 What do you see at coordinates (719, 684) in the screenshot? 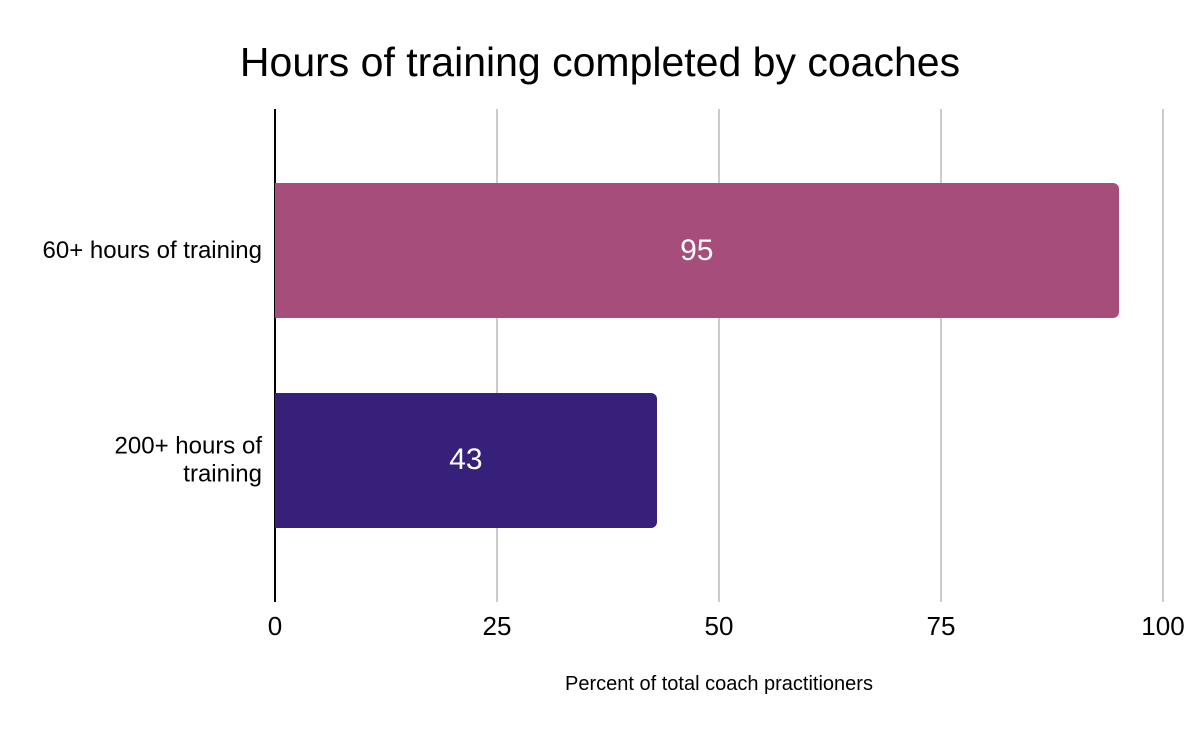
I see `x-axis-title: Percent of total coach practitioners` at bounding box center [719, 684].